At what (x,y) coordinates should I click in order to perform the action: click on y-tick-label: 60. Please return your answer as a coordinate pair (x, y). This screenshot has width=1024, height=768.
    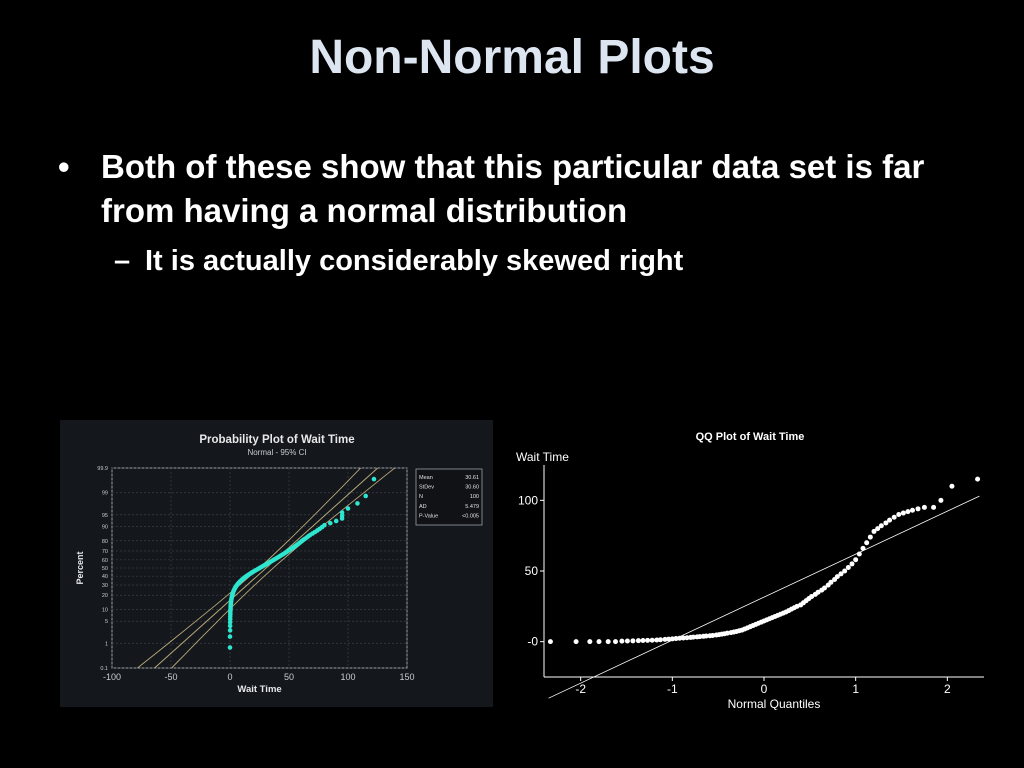
    Looking at the image, I should click on (105, 561).